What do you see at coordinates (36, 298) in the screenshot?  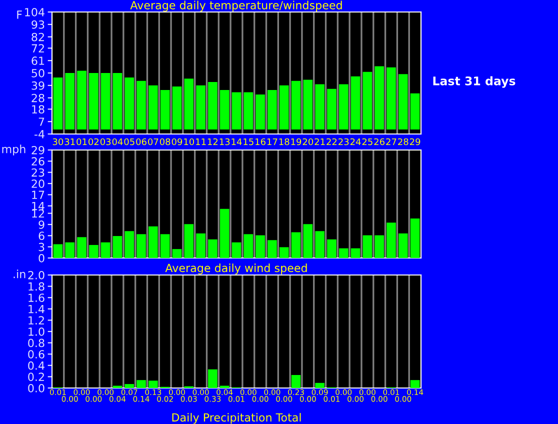 I see `y-tick-label: 1.6` at bounding box center [36, 298].